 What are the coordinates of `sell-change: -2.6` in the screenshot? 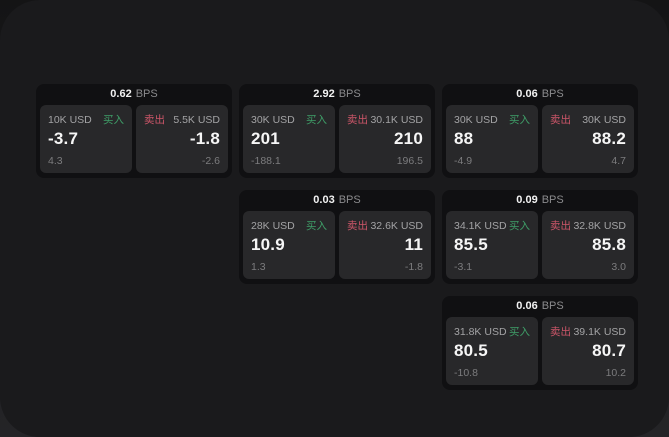 It's located at (210, 161).